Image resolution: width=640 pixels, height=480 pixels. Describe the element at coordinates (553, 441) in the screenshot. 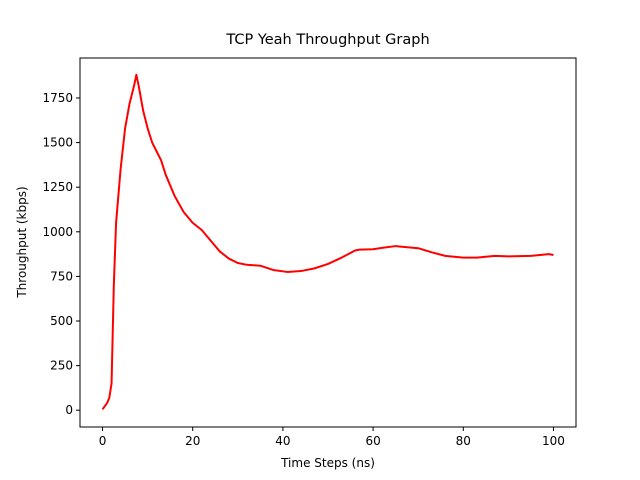

I see `x-tick-label: 100` at that location.